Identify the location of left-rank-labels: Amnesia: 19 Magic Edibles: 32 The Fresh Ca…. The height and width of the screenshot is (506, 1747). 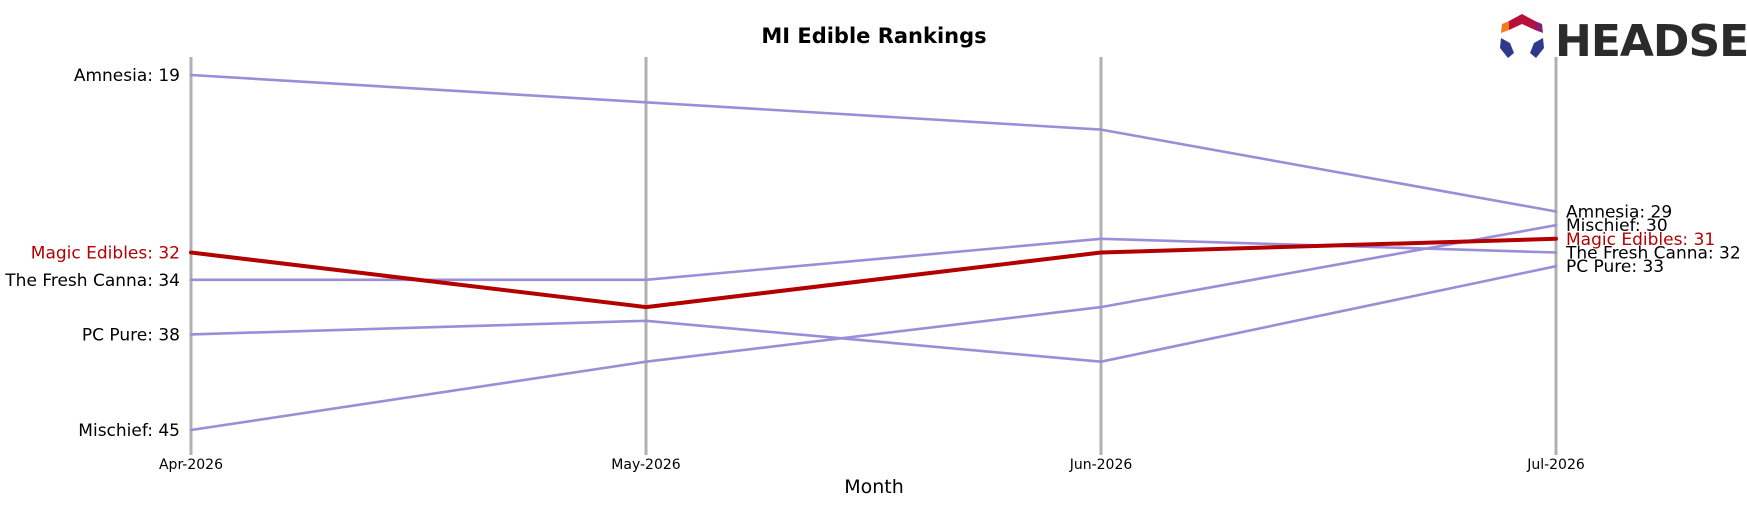
(92, 253).